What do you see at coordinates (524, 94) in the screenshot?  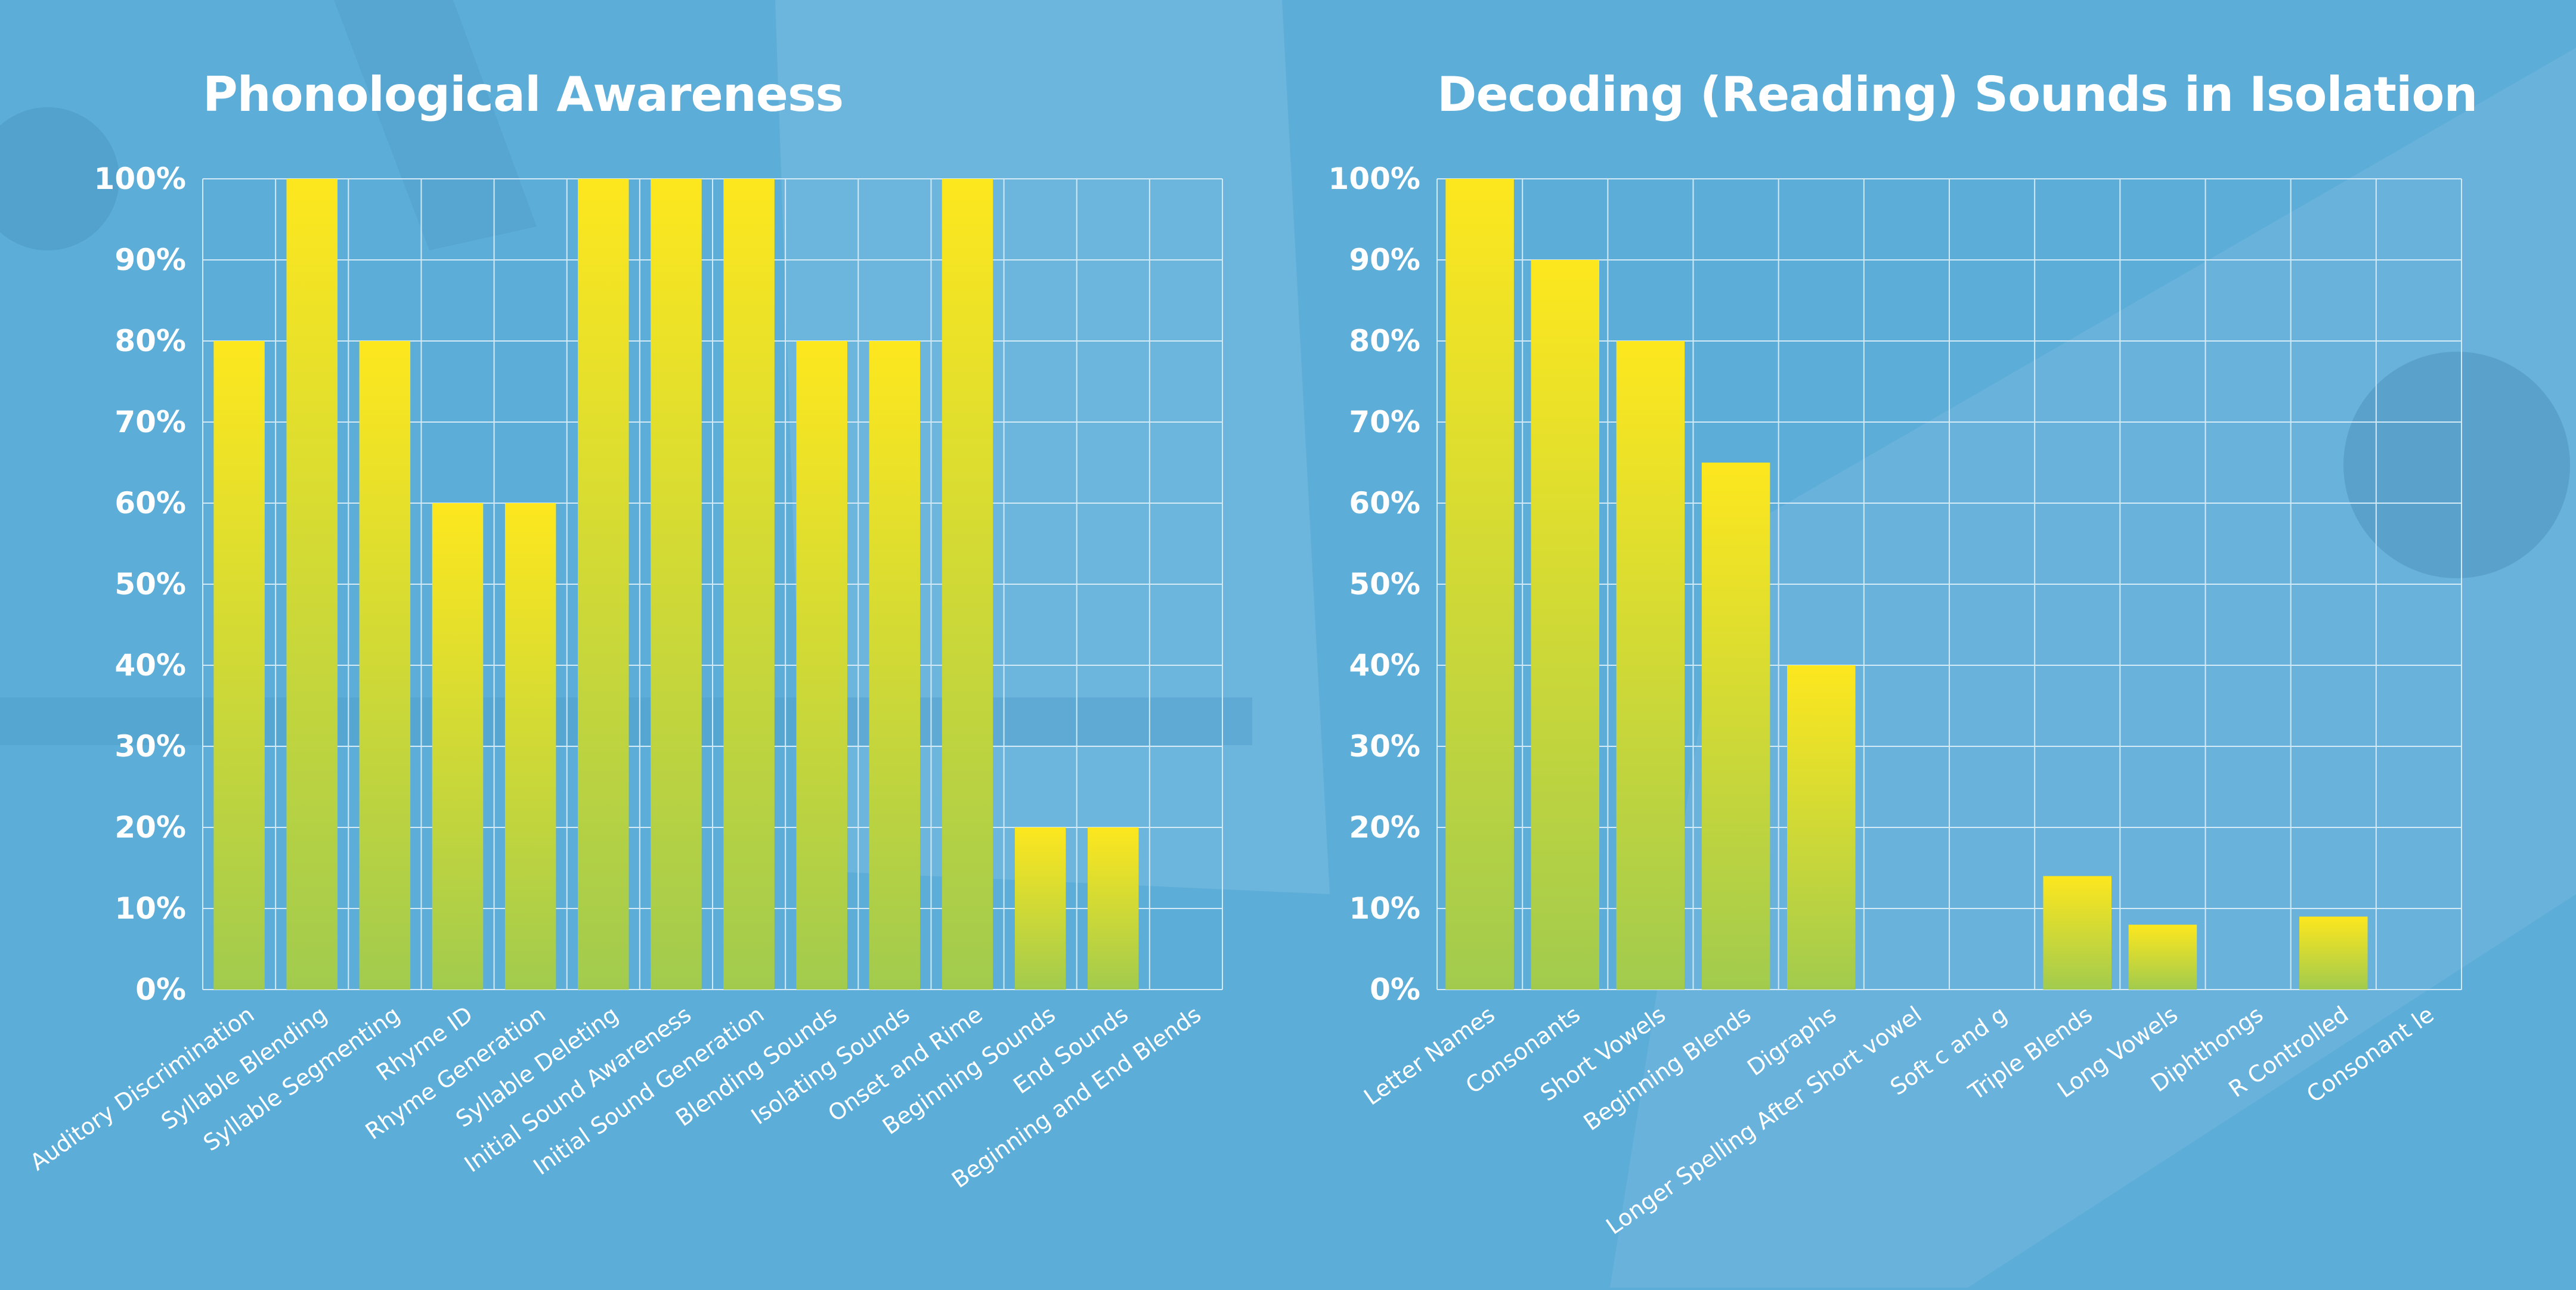 I see `chart-title: Phonological Awareness` at bounding box center [524, 94].